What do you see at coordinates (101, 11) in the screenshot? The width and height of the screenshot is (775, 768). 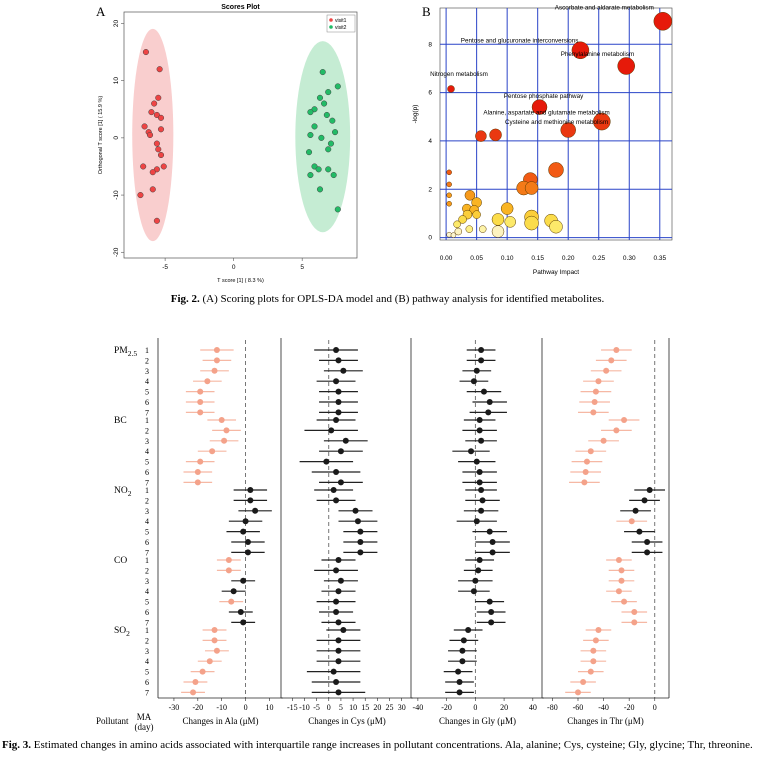 I see `panel-a-letter: A` at bounding box center [101, 11].